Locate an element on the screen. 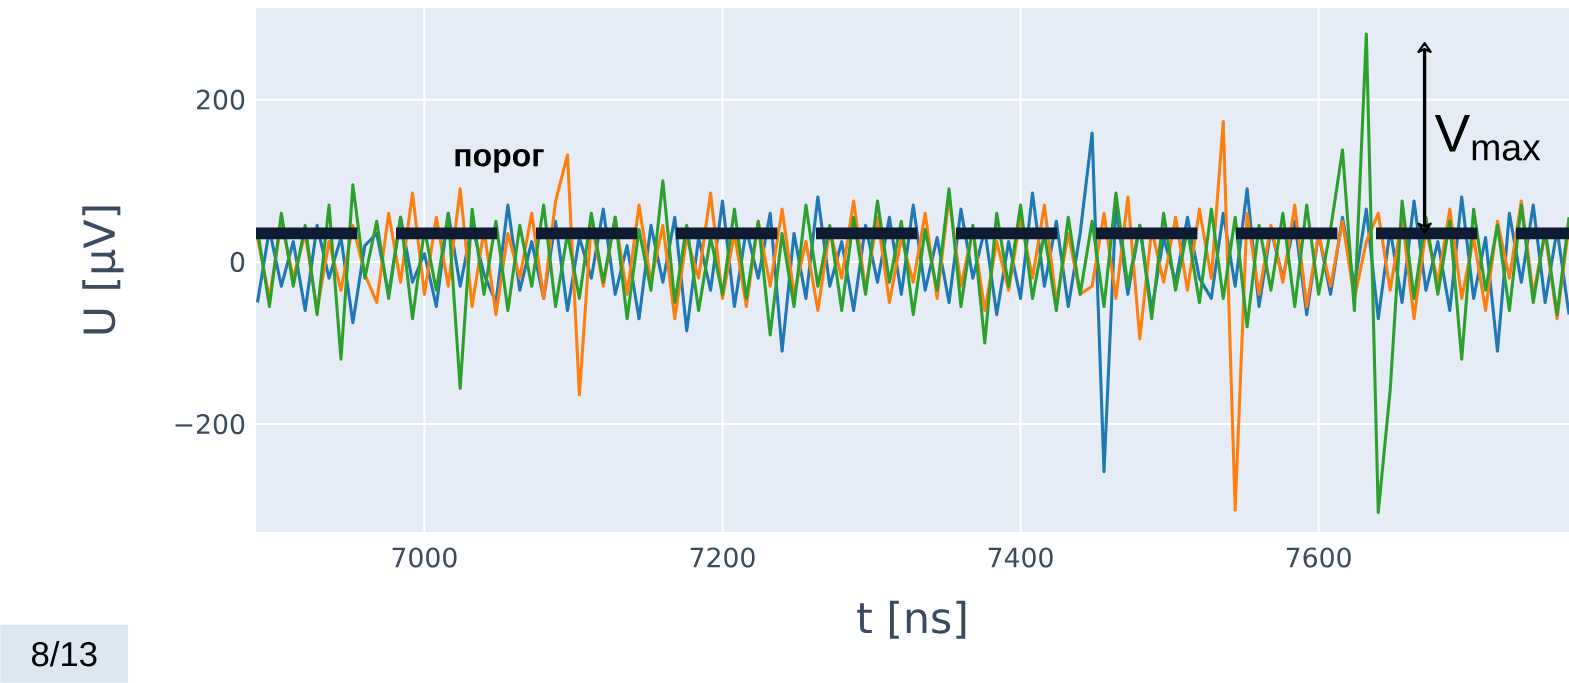  y-tick-label: −200 is located at coordinates (210, 424).